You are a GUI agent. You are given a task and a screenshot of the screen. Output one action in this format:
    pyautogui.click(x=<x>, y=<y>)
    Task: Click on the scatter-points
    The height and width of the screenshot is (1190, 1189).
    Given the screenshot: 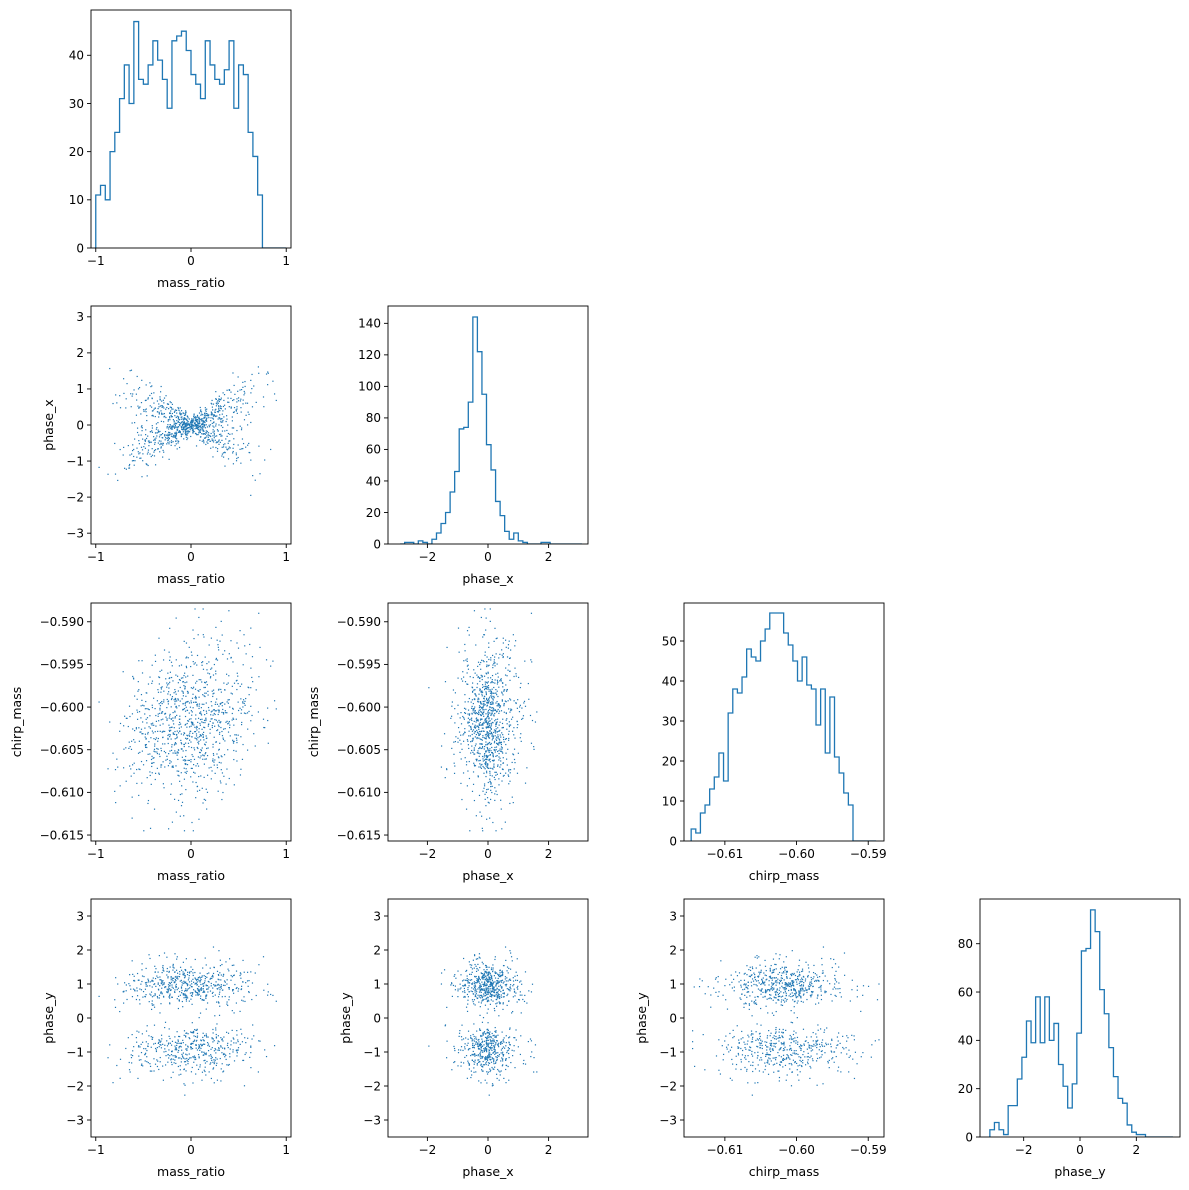 What is the action you would take?
    pyautogui.click(x=483, y=1021)
    